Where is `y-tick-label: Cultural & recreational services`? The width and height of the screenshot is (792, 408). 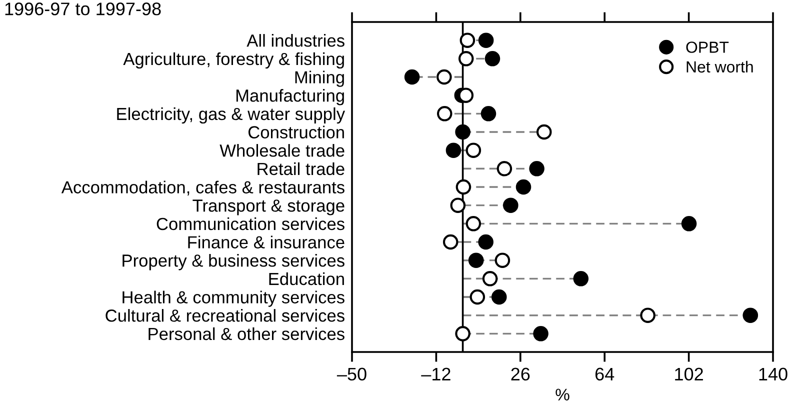
y-tick-label: Cultural & recreational services is located at coordinates (225, 315).